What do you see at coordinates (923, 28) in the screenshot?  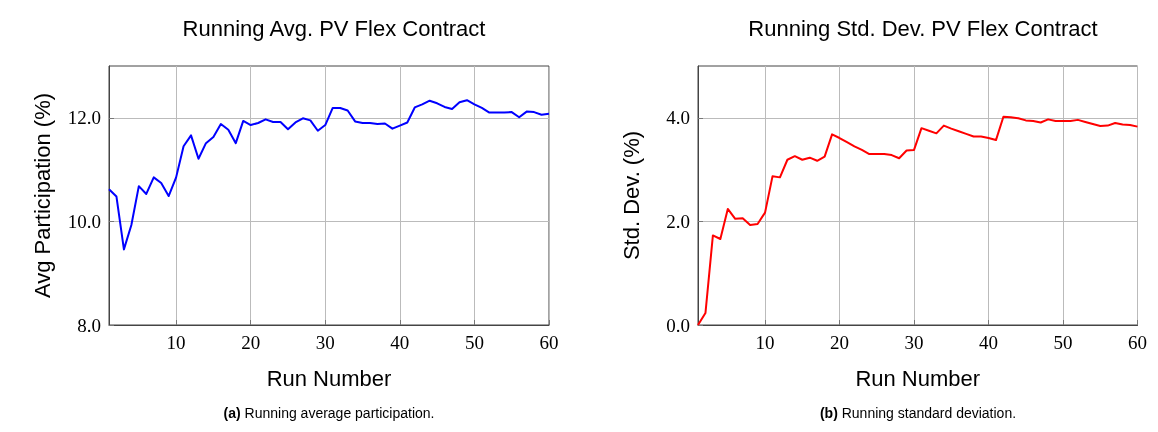 I see `chart-title: Running Std. Dev. PV Flex Contract` at bounding box center [923, 28].